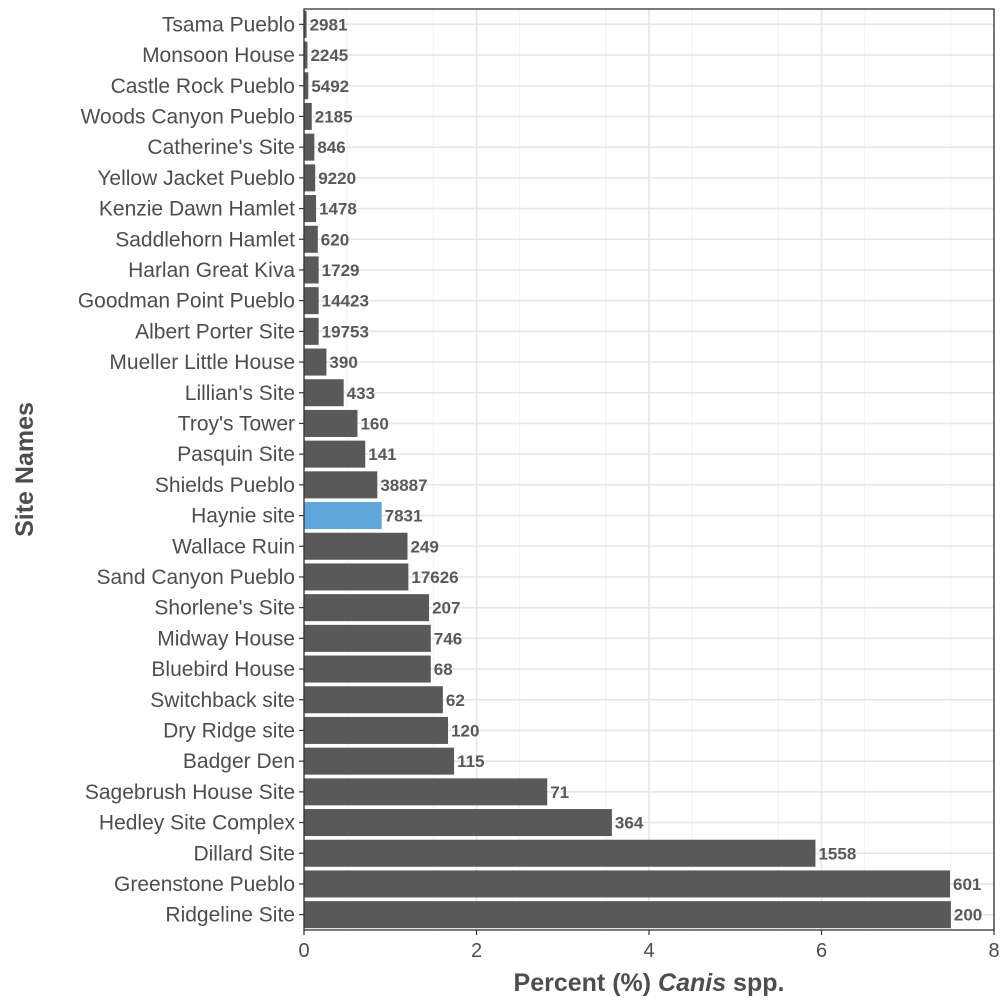 This screenshot has height=1008, width=1008. Describe the element at coordinates (455, 700) in the screenshot. I see `bar-value-label: 62` at that location.